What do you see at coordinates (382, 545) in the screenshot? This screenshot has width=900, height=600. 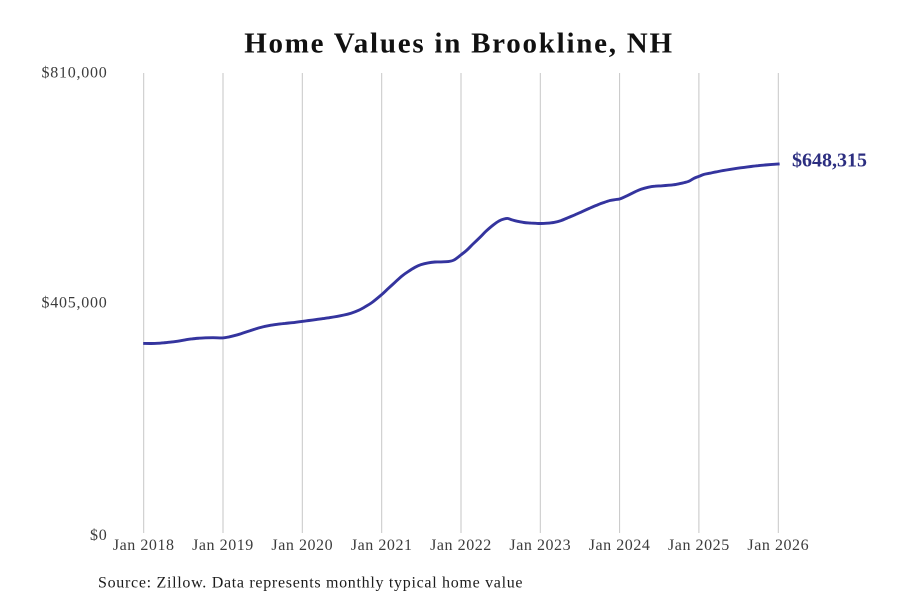 I see `svg-text: Jan 2021` at bounding box center [382, 545].